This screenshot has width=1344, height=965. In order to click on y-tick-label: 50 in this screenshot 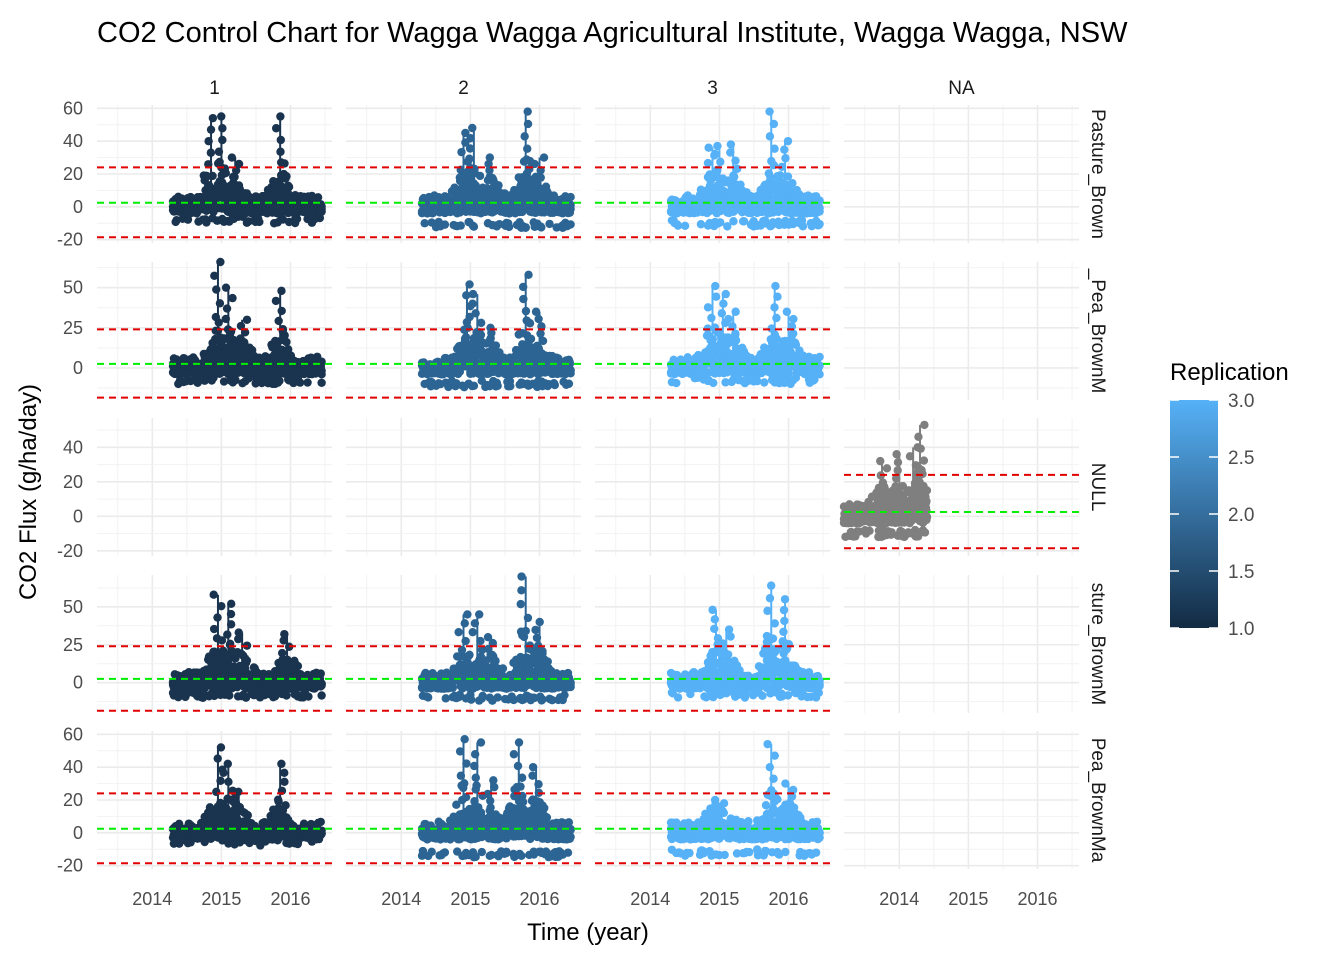, I will do `click(73, 288)`.